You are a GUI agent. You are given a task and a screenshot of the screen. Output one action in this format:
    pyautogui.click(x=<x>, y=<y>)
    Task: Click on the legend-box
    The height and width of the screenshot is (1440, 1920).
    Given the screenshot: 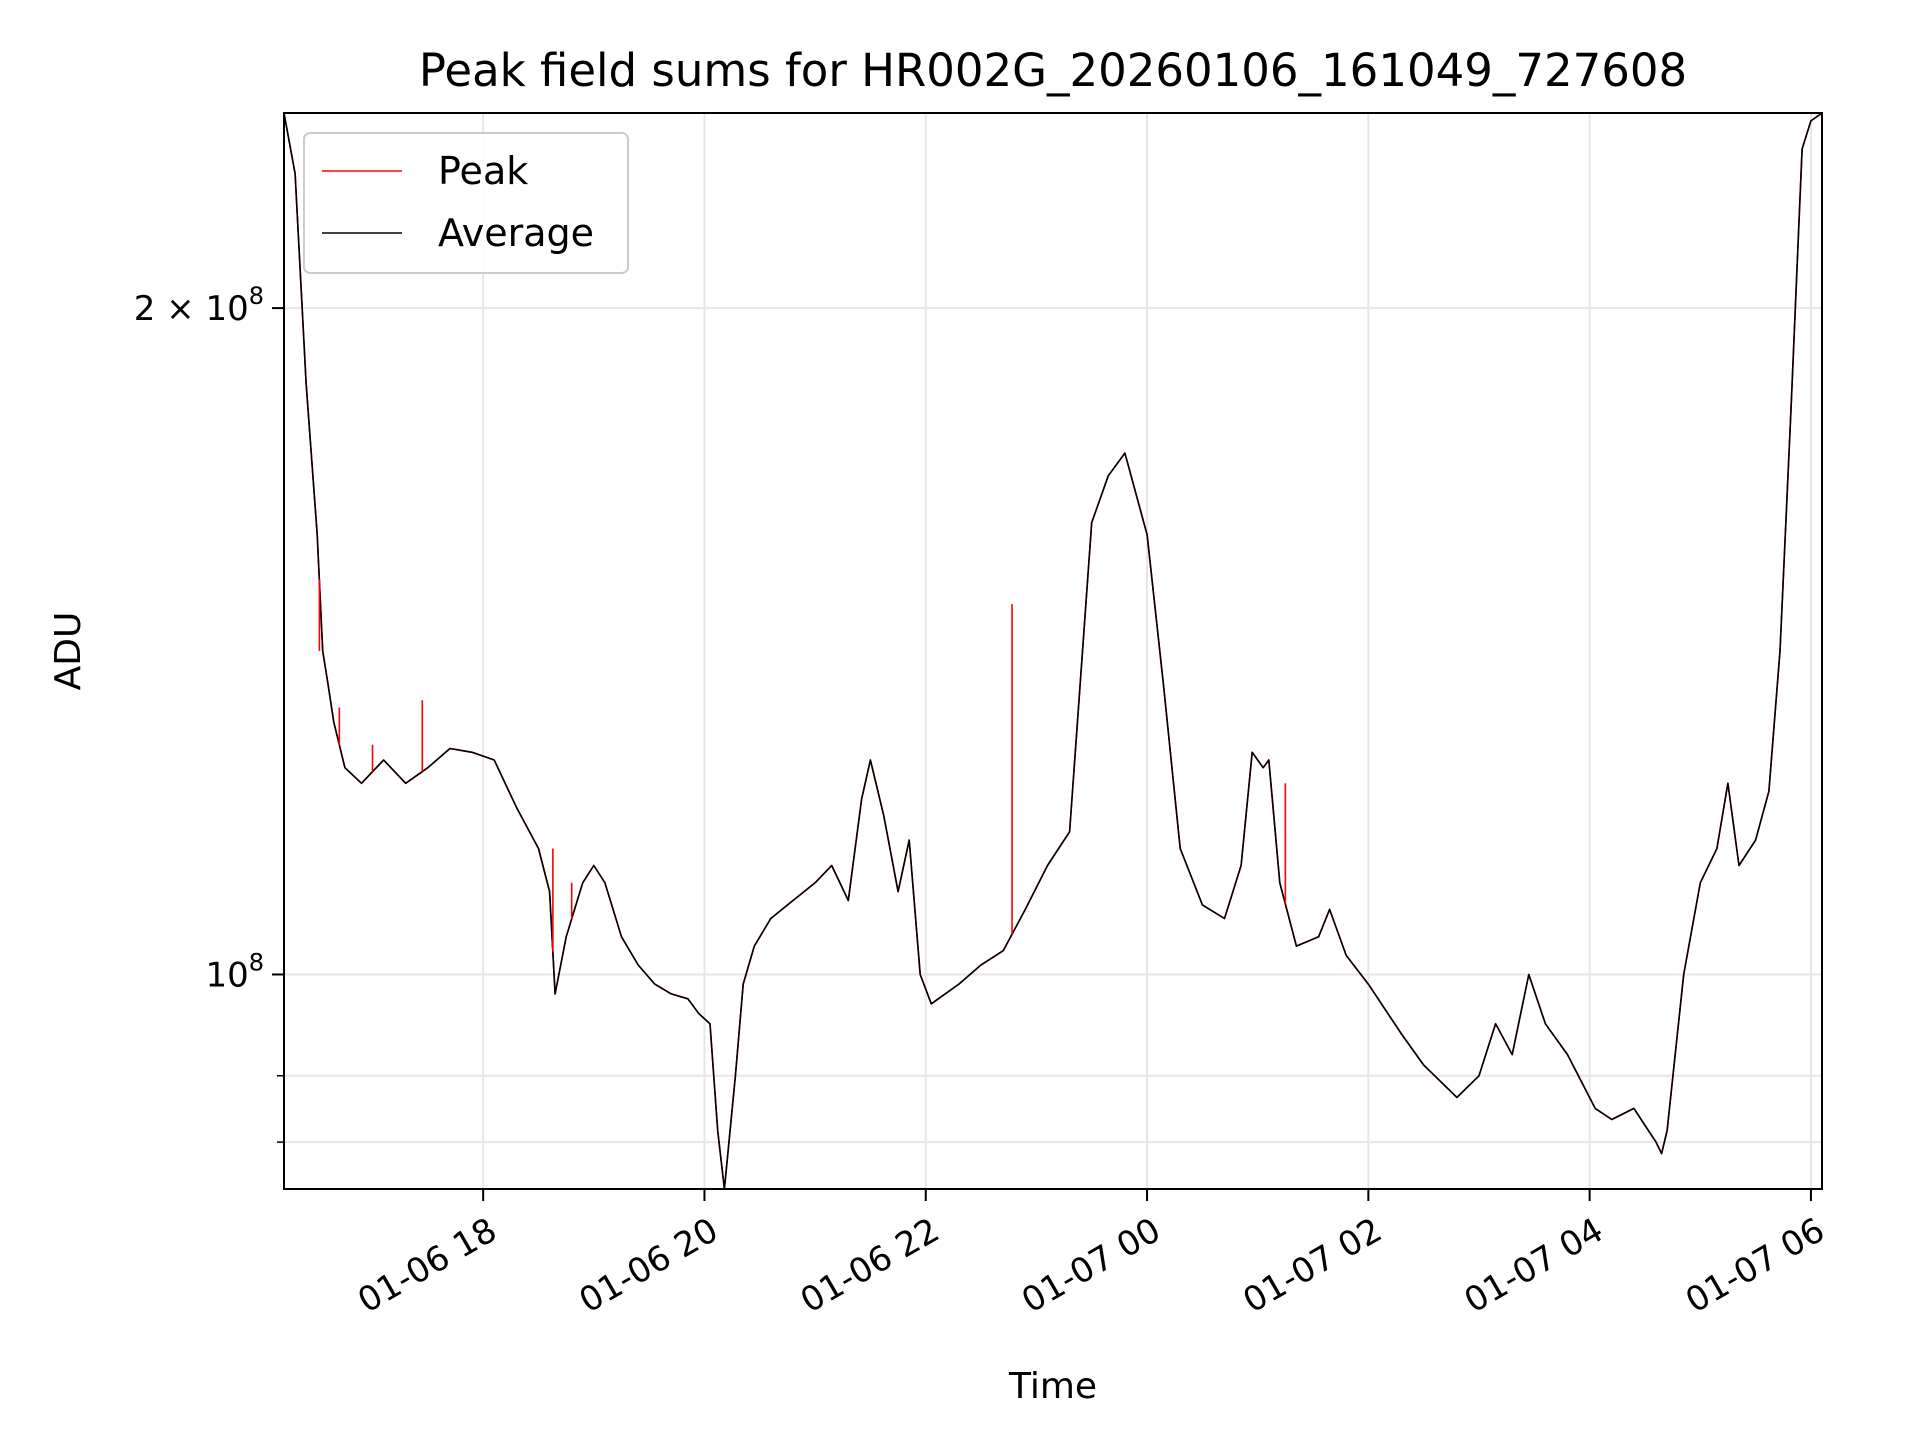 What is the action you would take?
    pyautogui.click(x=466, y=203)
    